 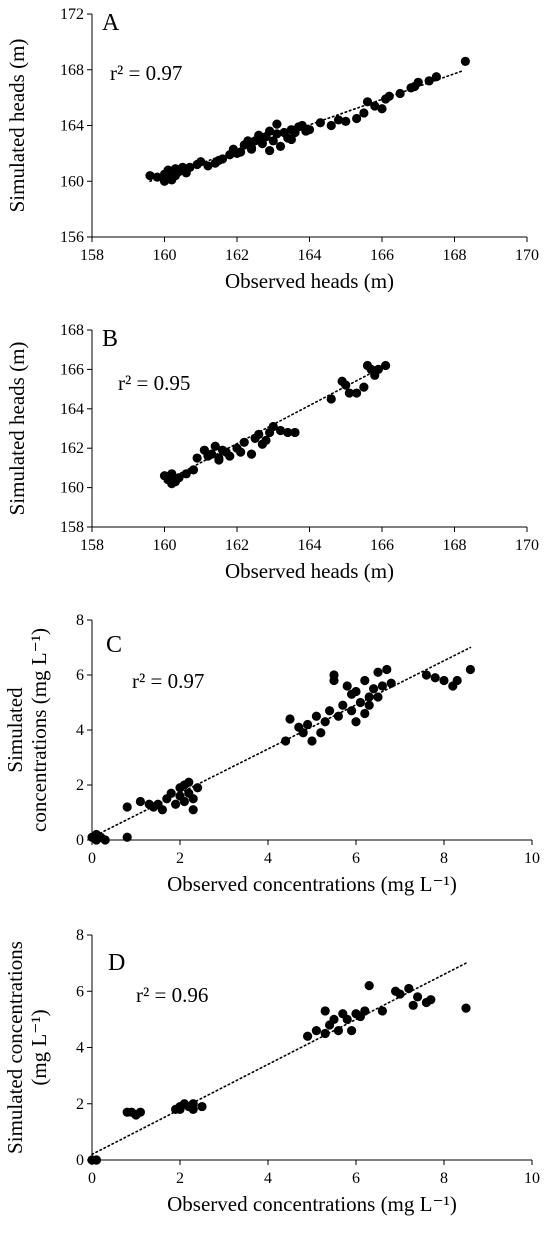 What do you see at coordinates (154, 383) in the screenshot?
I see `r-squared-annotation: r² = 0.95` at bounding box center [154, 383].